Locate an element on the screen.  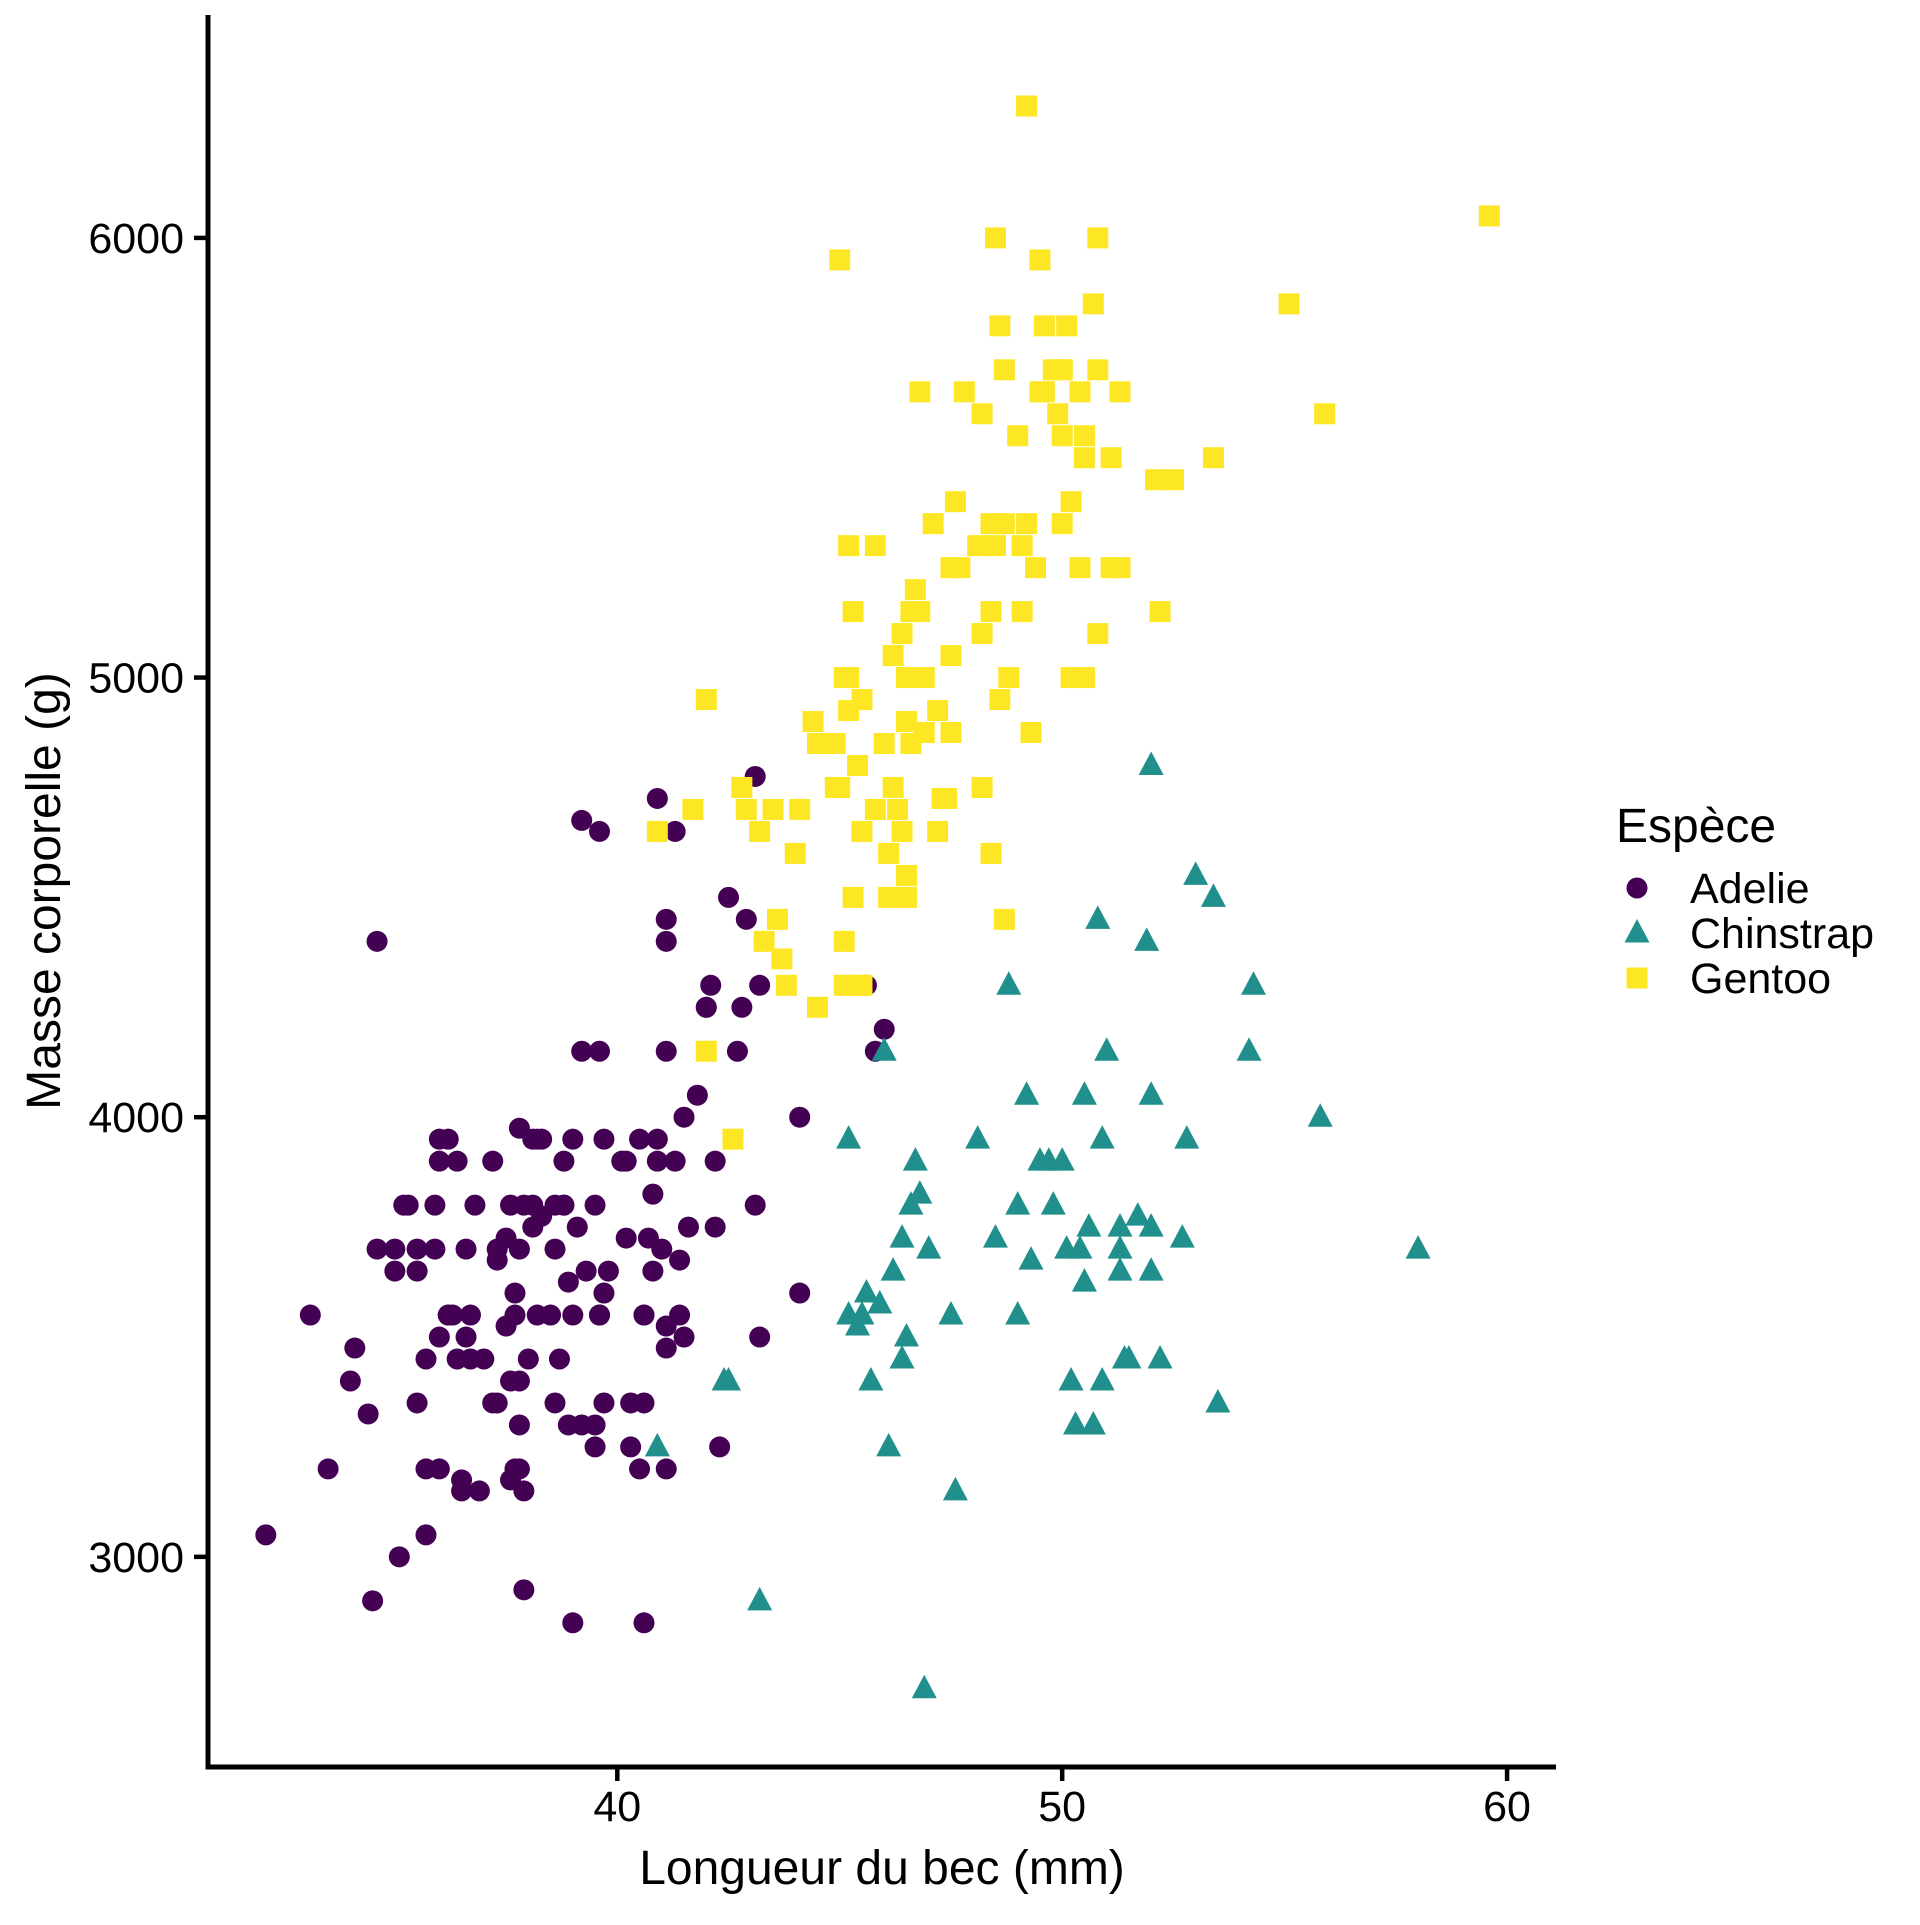
y-tick-label: 4000 is located at coordinates (136, 1118).